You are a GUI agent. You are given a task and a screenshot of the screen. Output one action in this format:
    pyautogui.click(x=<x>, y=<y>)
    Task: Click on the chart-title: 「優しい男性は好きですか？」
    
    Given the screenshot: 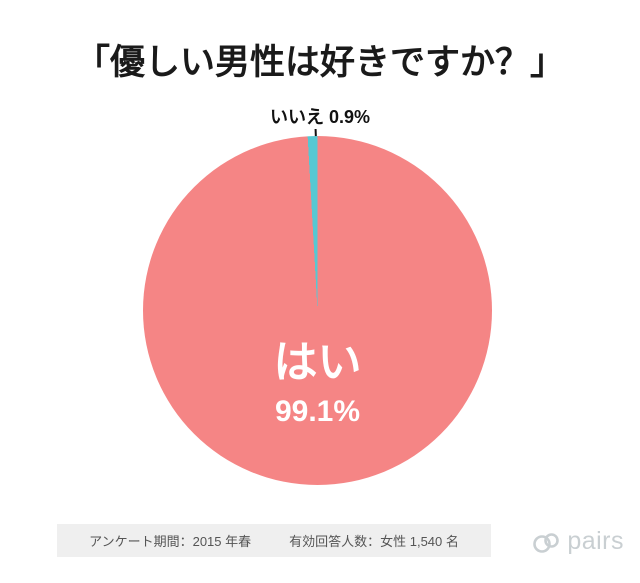 What is the action you would take?
    pyautogui.click(x=319, y=62)
    